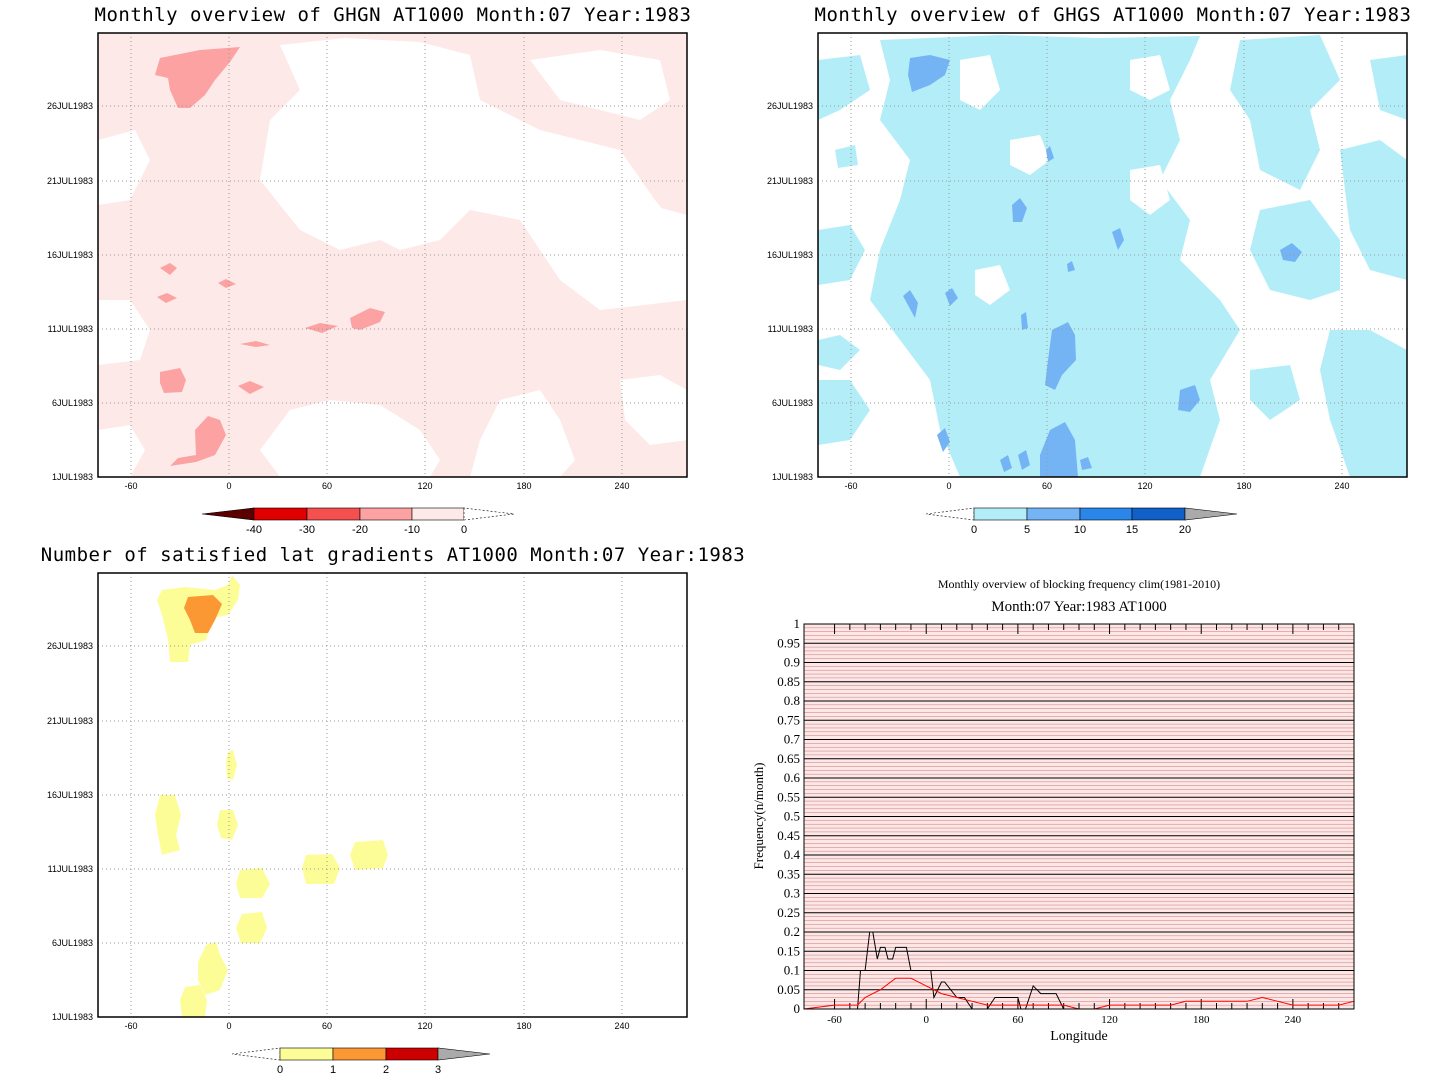 This screenshot has width=1440, height=1091. What do you see at coordinates (788, 796) in the screenshot?
I see `y-tick-label: 0.55` at bounding box center [788, 796].